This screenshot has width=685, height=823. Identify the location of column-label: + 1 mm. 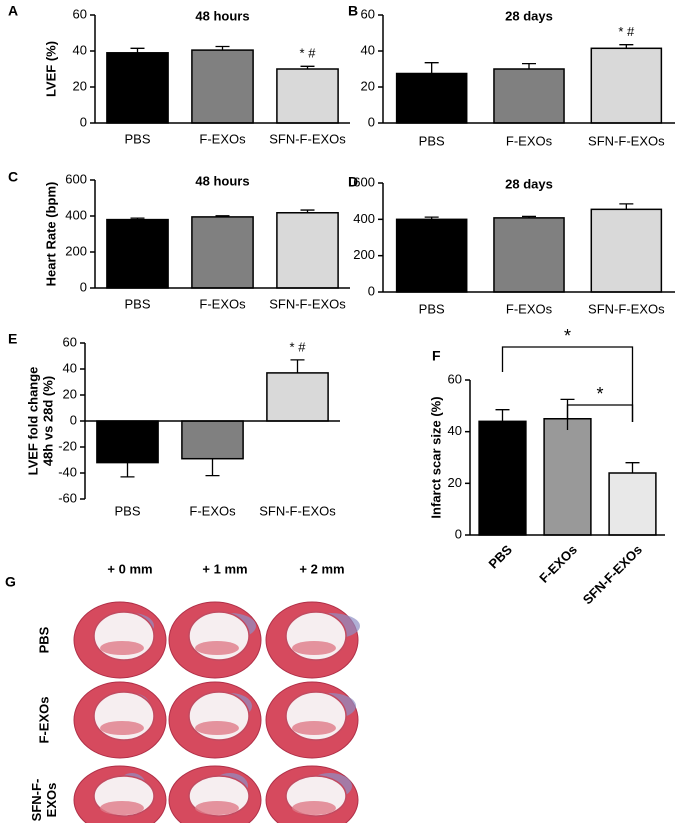
(224, 568).